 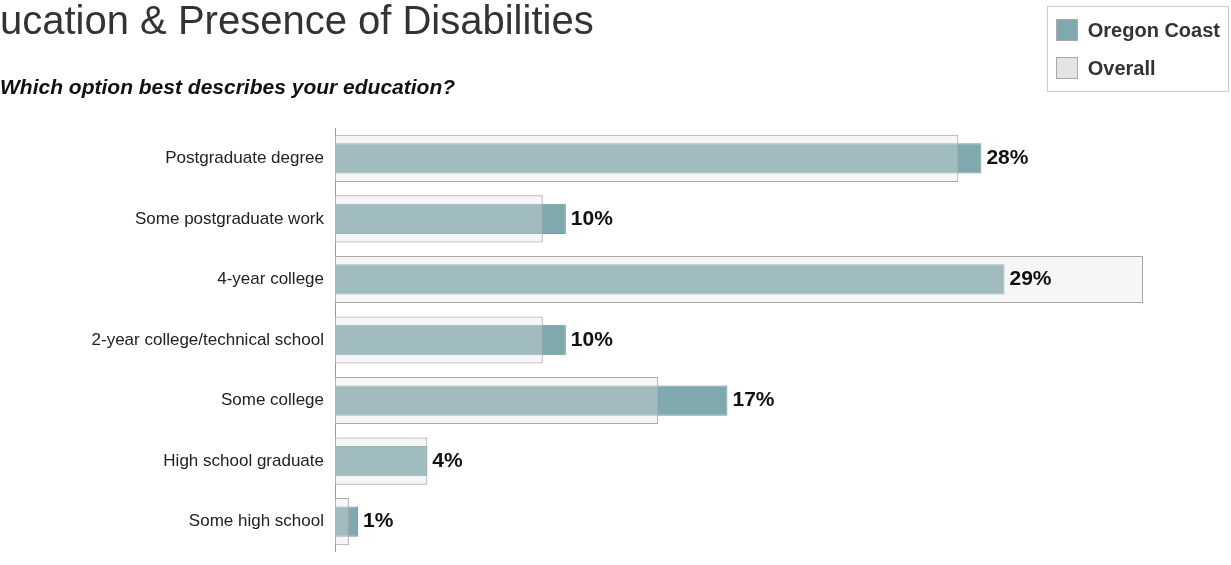 I want to click on data-label: 4%, so click(x=448, y=459).